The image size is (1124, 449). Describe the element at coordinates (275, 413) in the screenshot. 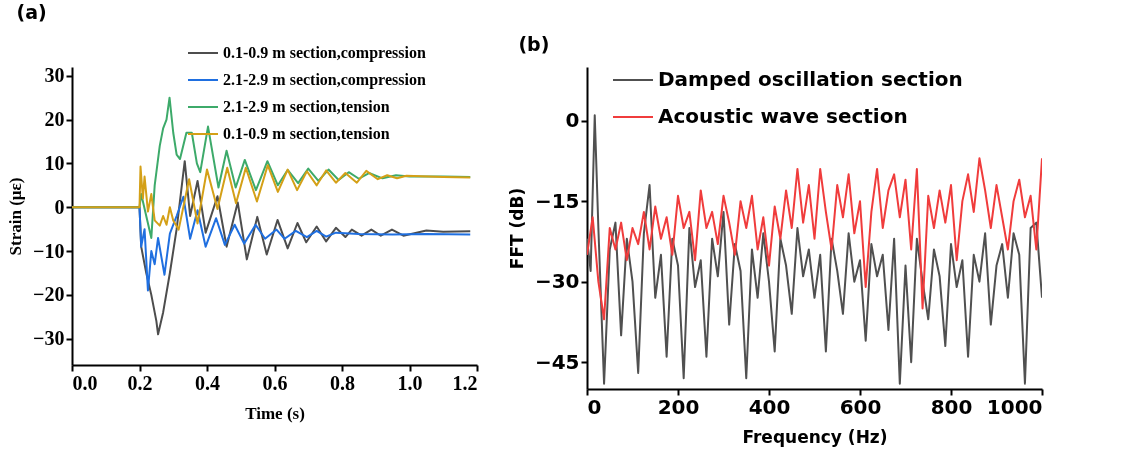

I see `x-axis-title: Time (s)` at that location.